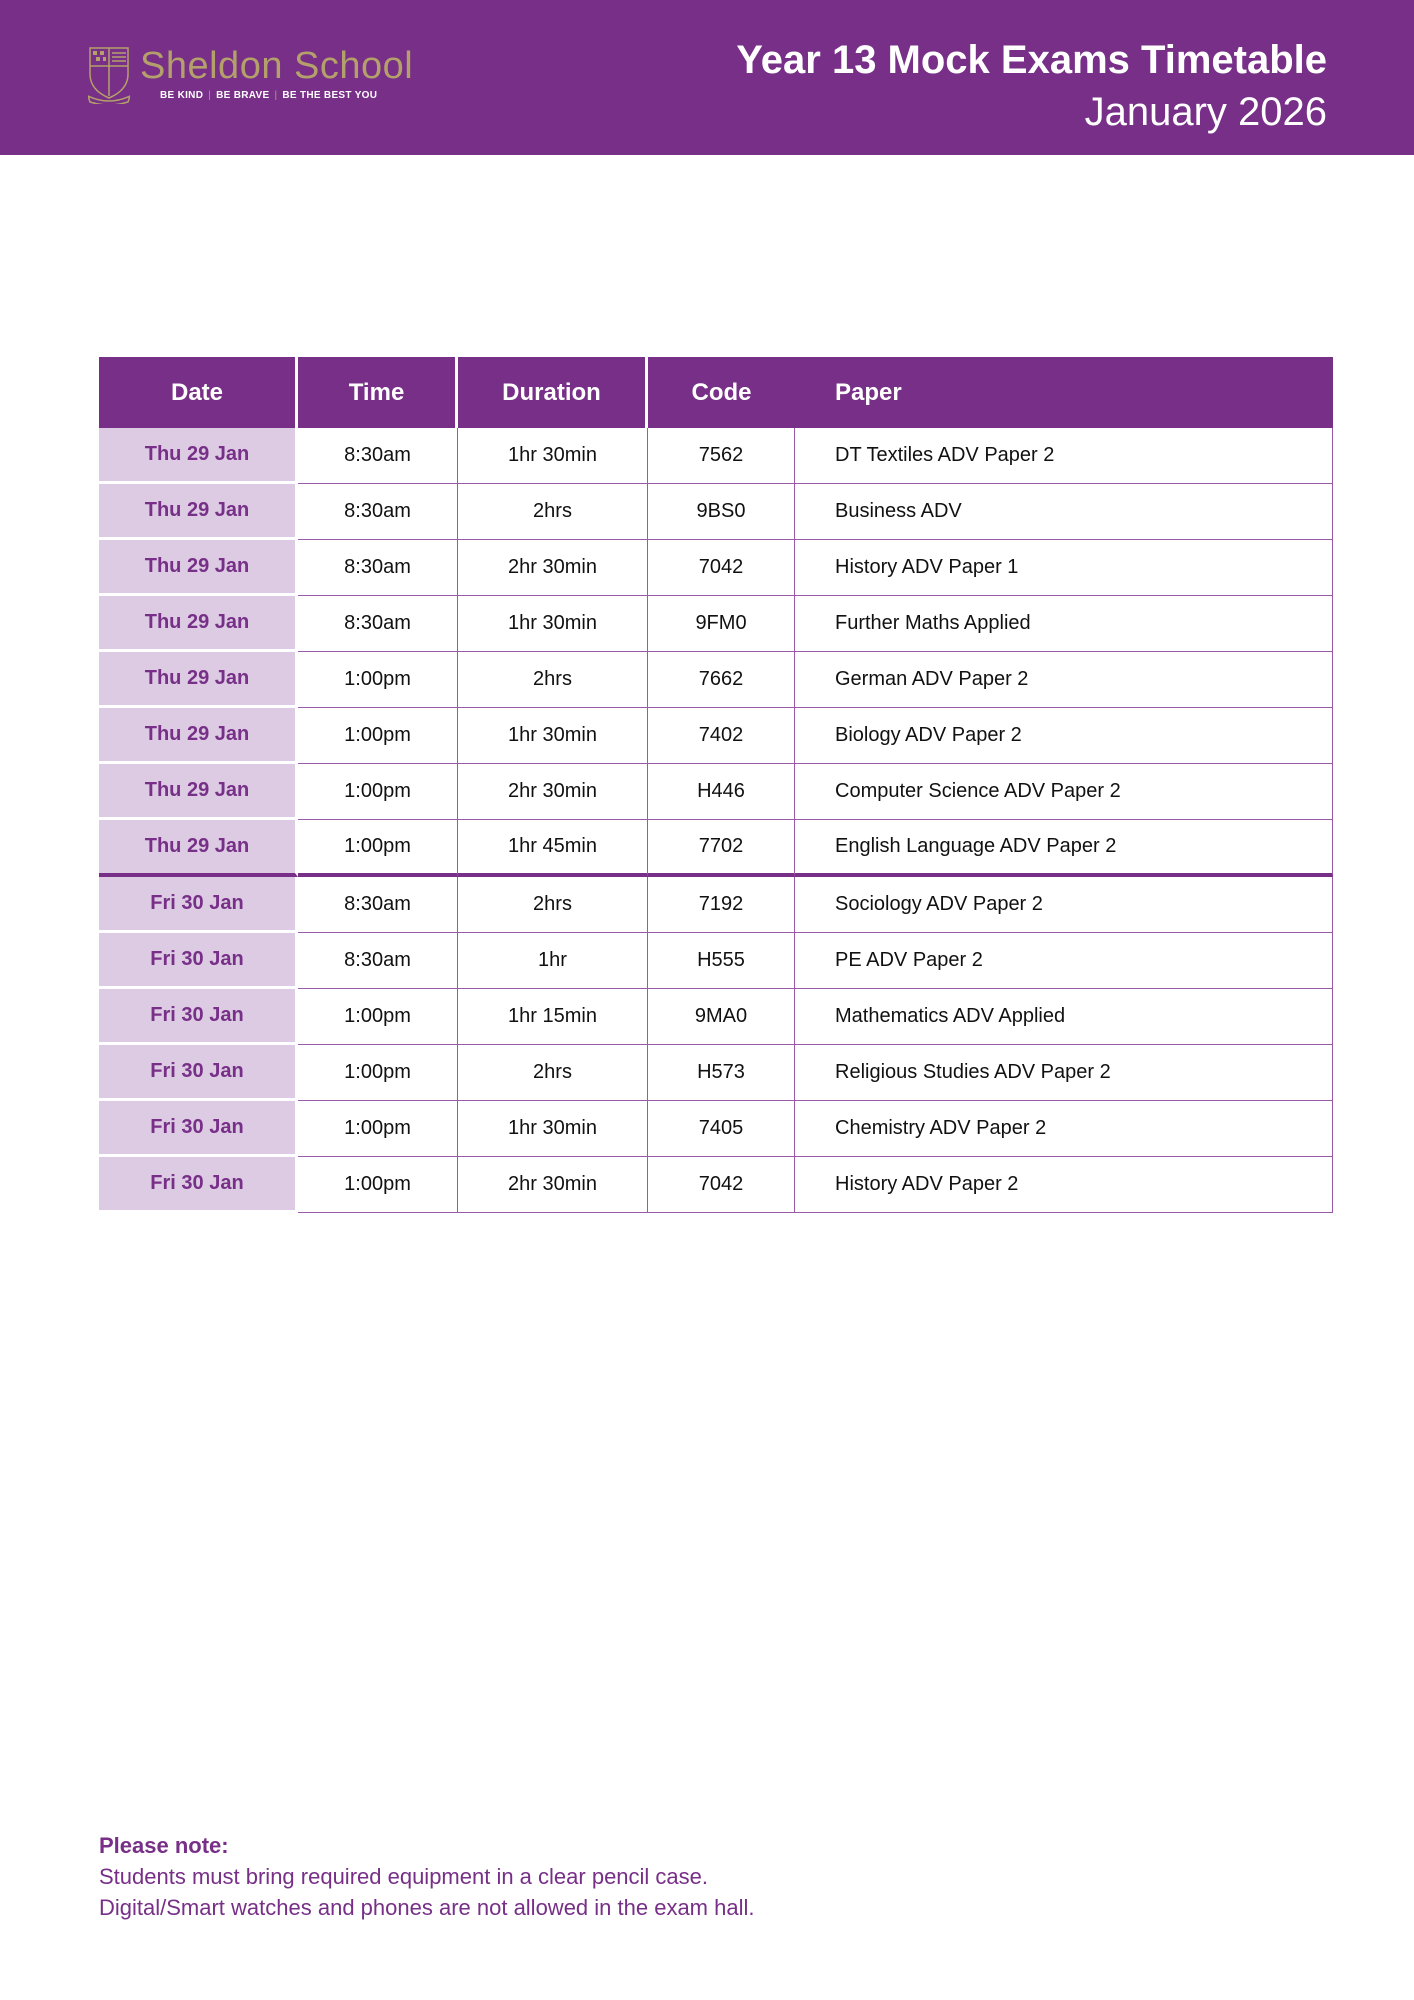 This screenshot has height=2000, width=1414. What do you see at coordinates (721, 792) in the screenshot?
I see `cell-code: H446` at bounding box center [721, 792].